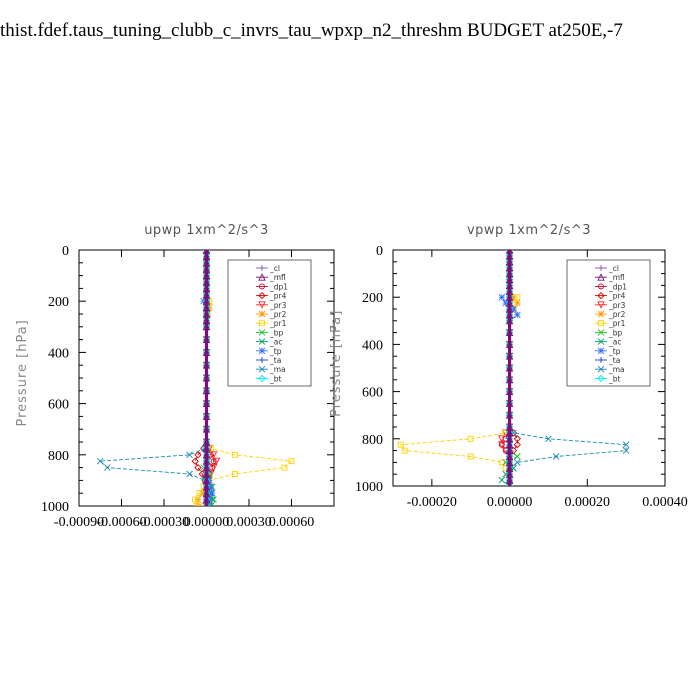 Image resolution: width=700 pixels, height=700 pixels. I want to click on legend-label: _mfl, so click(616, 277).